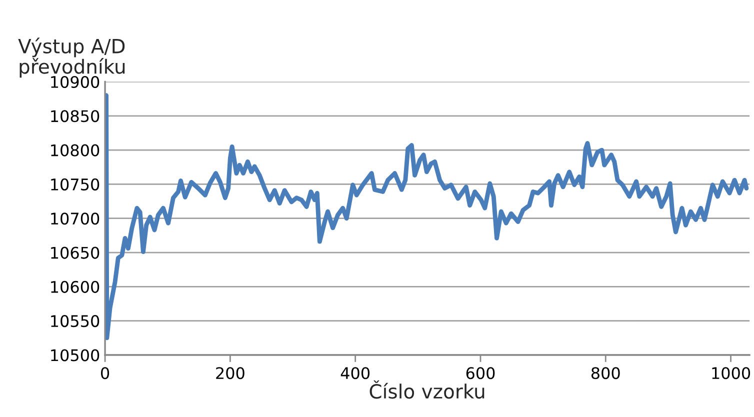 Image resolution: width=754 pixels, height=417 pixels. Describe the element at coordinates (75, 218) in the screenshot. I see `y-tick-label: 10700` at that location.